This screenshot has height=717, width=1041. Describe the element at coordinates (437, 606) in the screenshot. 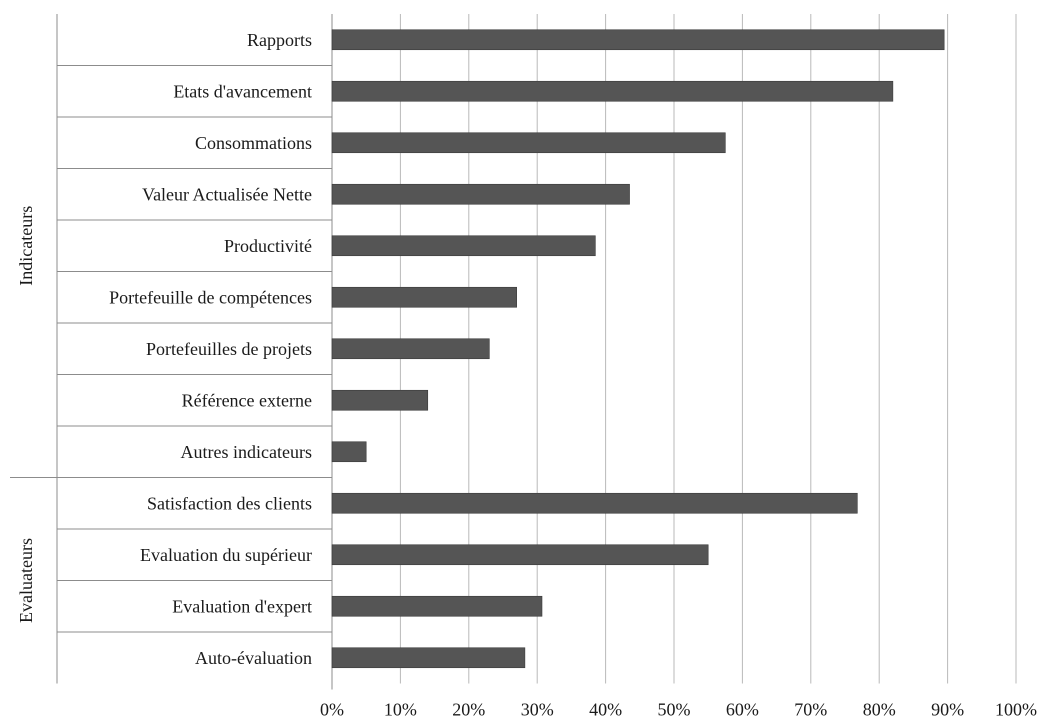

I see `bar-evaluation-d-expert` at that location.